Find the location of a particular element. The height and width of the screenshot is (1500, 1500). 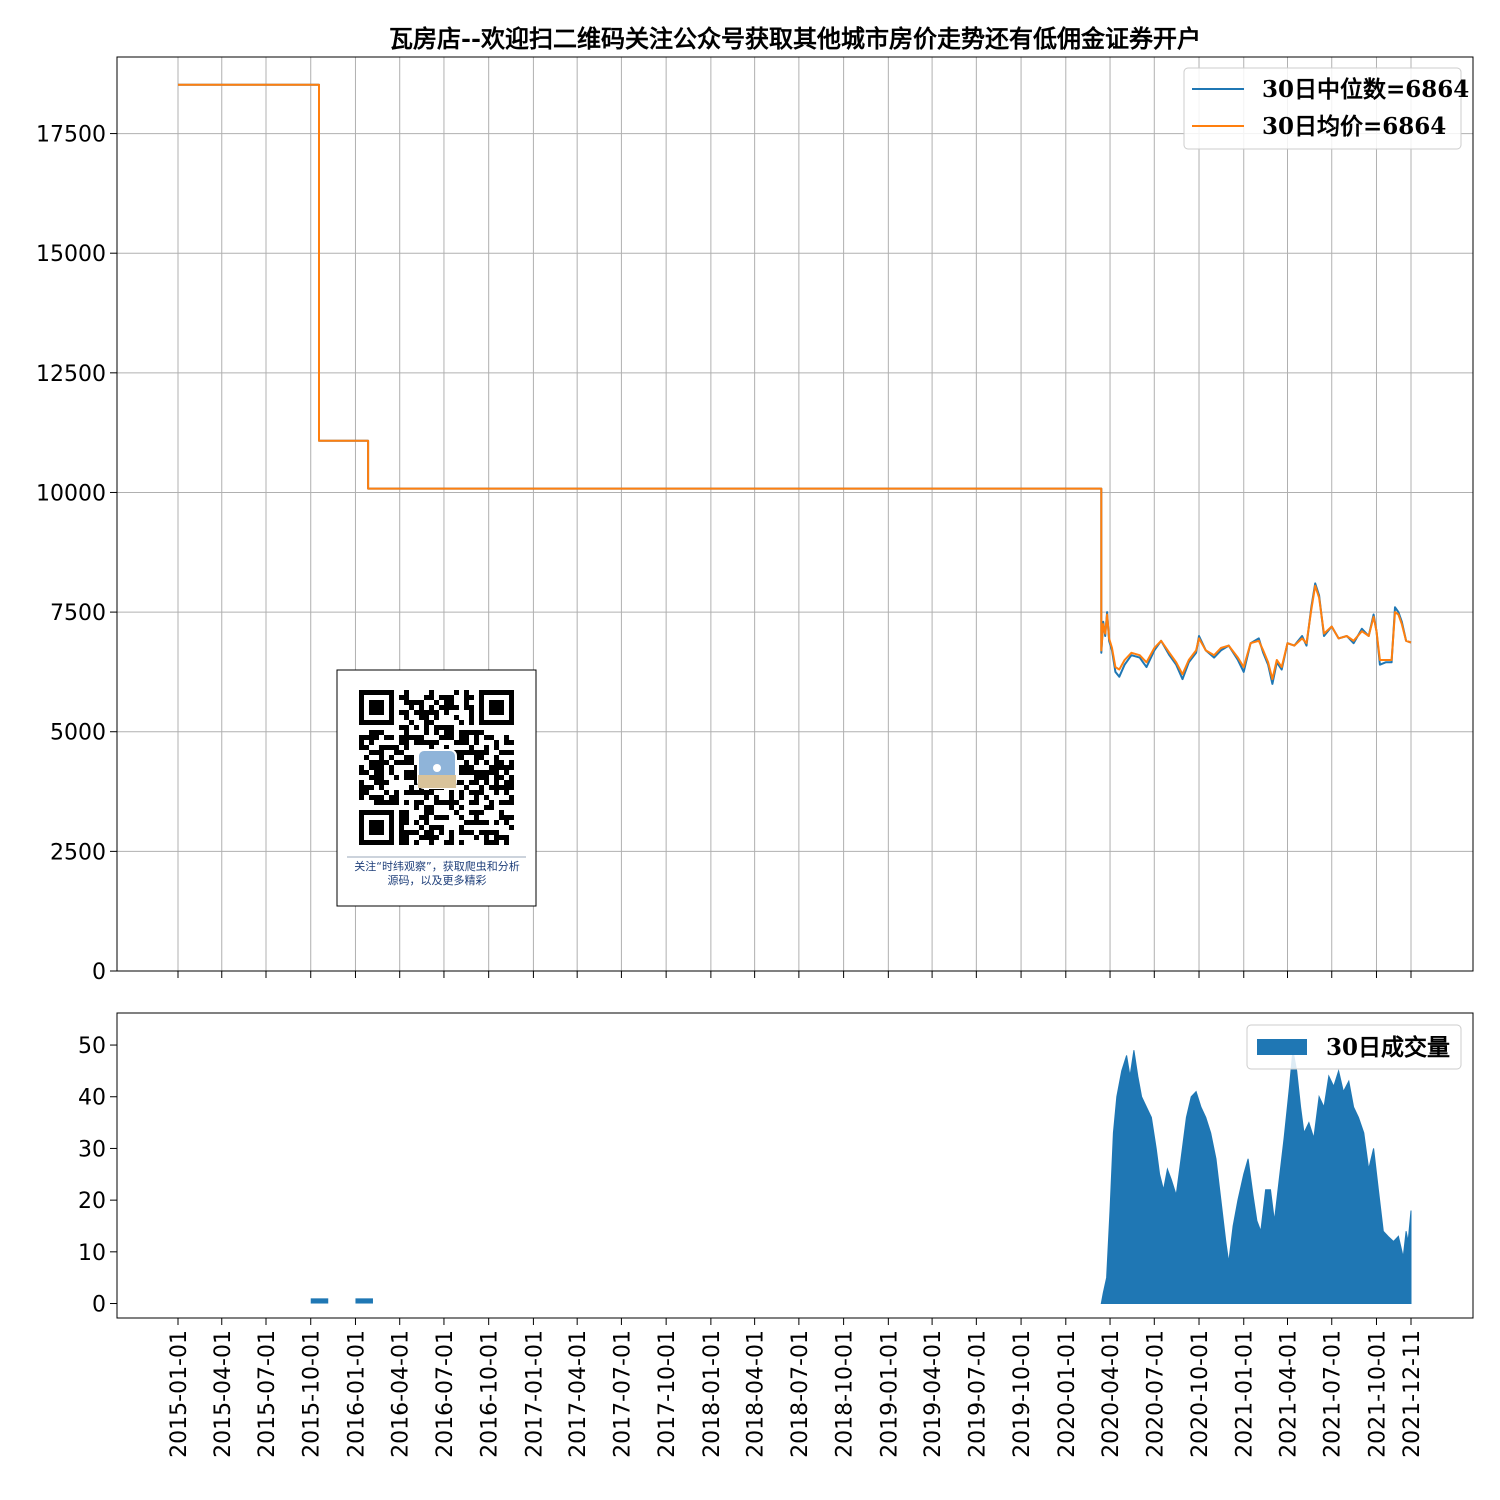

qr-finder-core is located at coordinates (376, 707).